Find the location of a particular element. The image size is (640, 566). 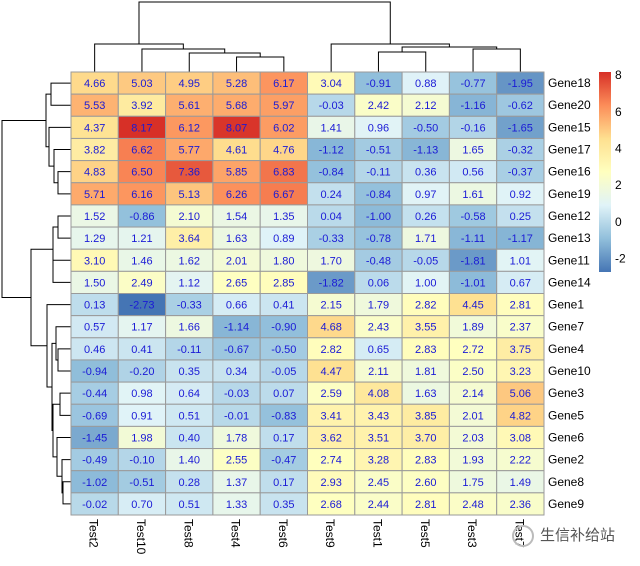

cell-value-label: 6.02 is located at coordinates (283, 128).